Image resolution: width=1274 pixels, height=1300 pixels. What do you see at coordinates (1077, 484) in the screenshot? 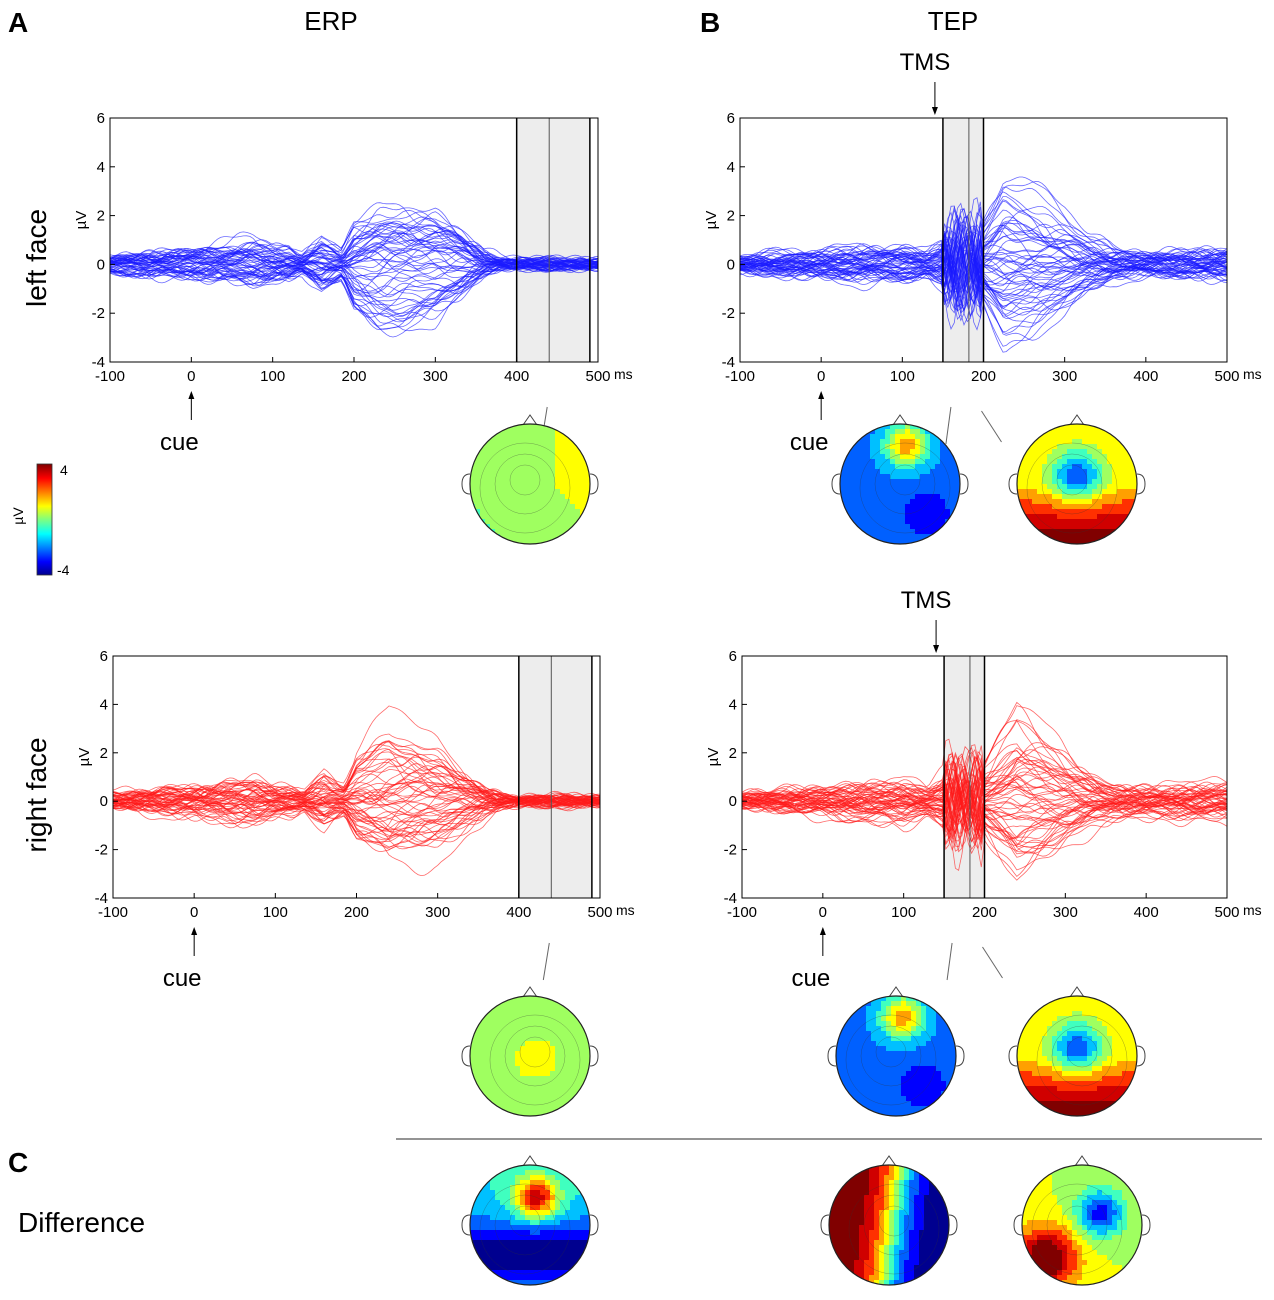
I see `topo-tep-left-late-head-outline` at bounding box center [1077, 484].